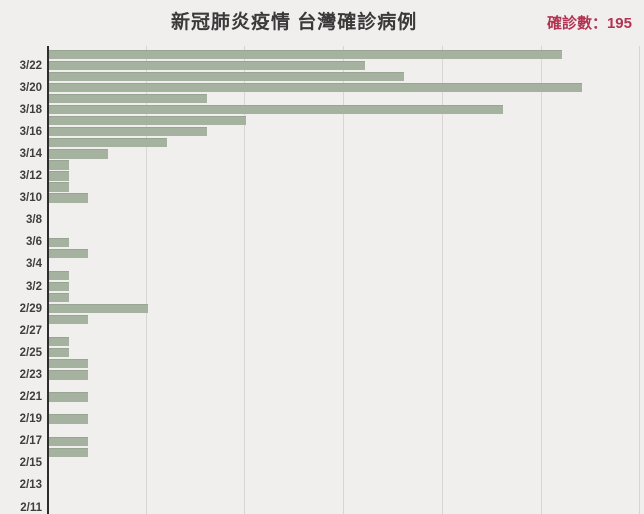  What do you see at coordinates (69, 419) in the screenshot?
I see `bar-2/19` at bounding box center [69, 419].